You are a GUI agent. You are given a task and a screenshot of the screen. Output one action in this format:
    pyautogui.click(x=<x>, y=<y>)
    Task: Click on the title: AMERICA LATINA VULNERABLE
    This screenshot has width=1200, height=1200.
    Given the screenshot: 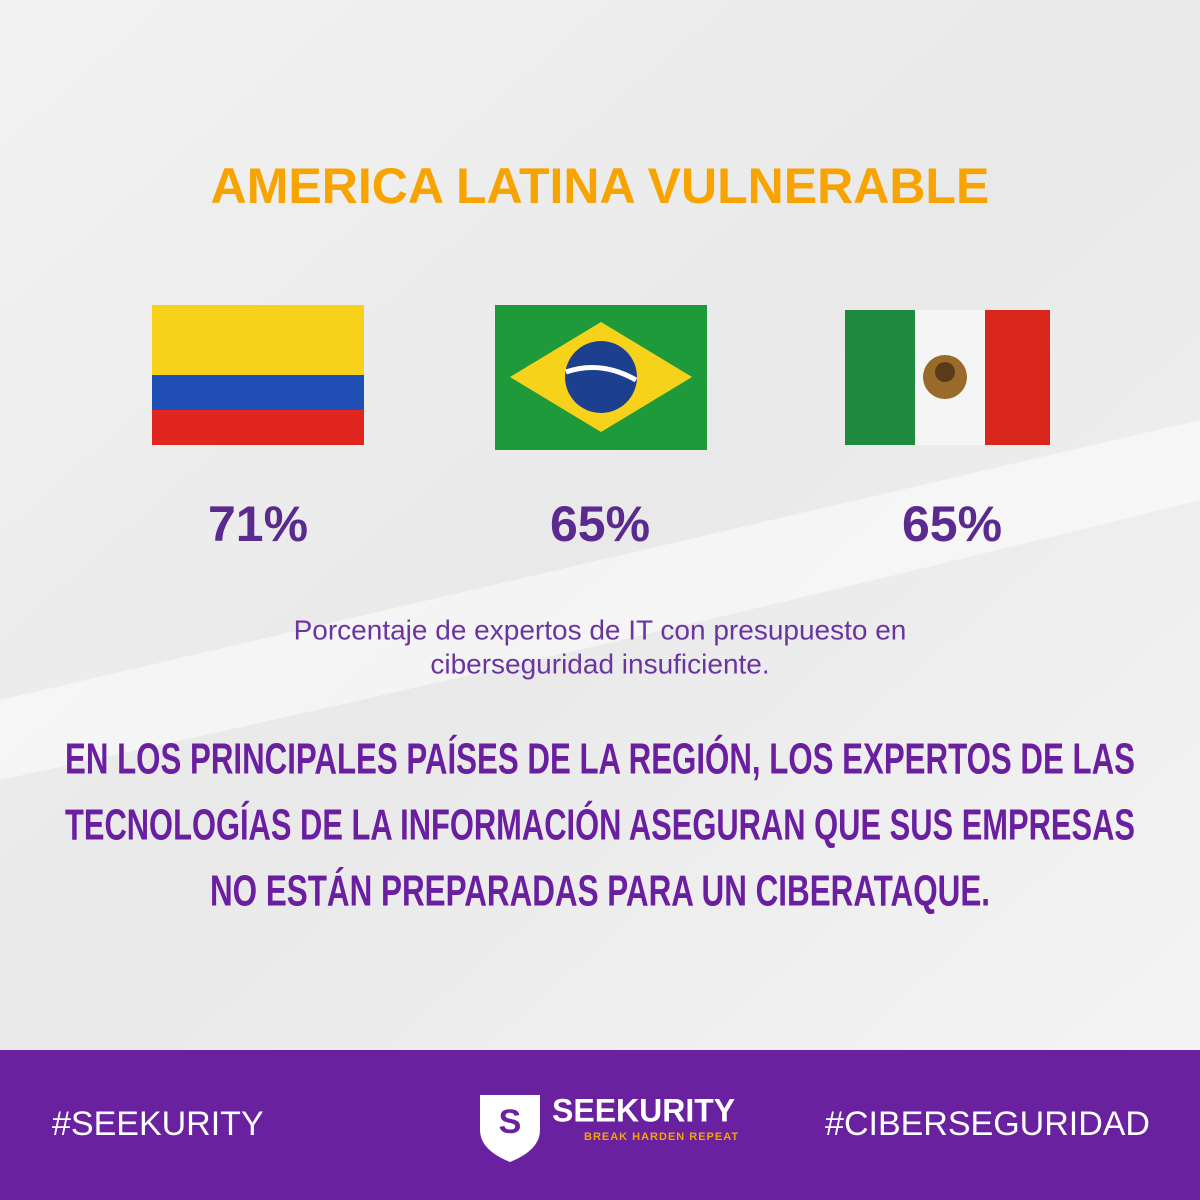 What is the action you would take?
    pyautogui.click(x=600, y=186)
    